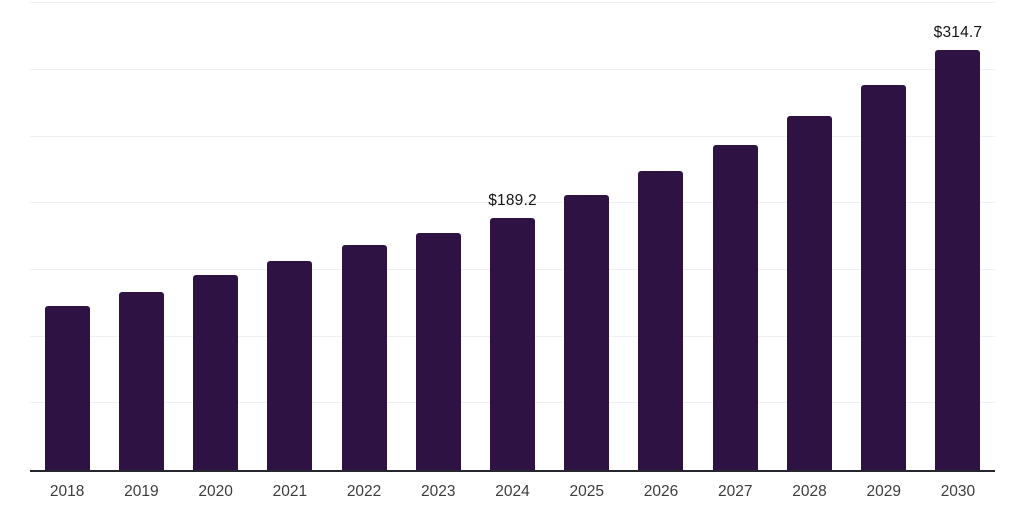  I want to click on bar-2030: $314.7, so click(958, 247).